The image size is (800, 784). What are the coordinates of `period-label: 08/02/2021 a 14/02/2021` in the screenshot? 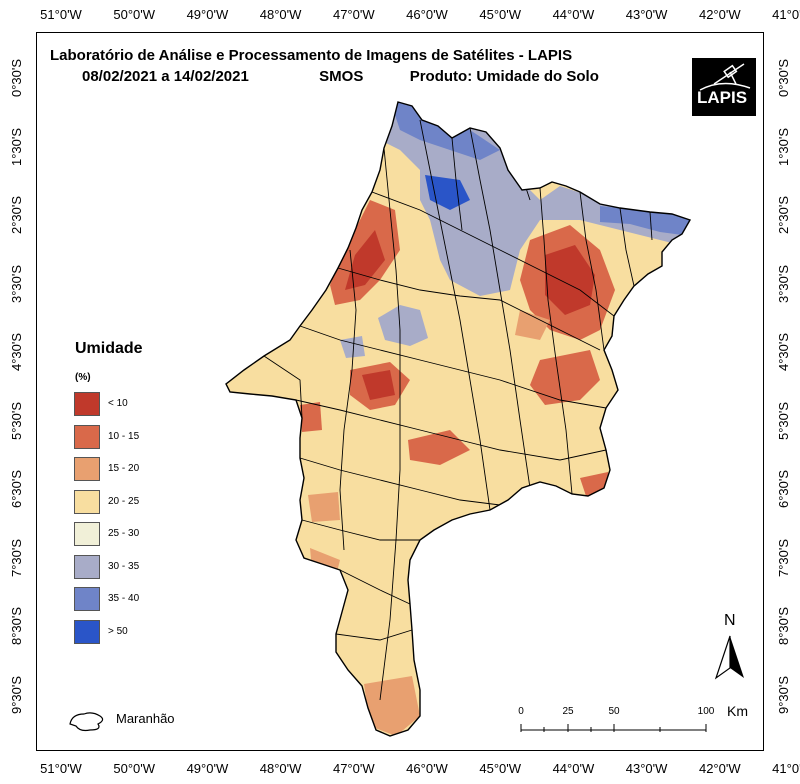 It's located at (165, 76).